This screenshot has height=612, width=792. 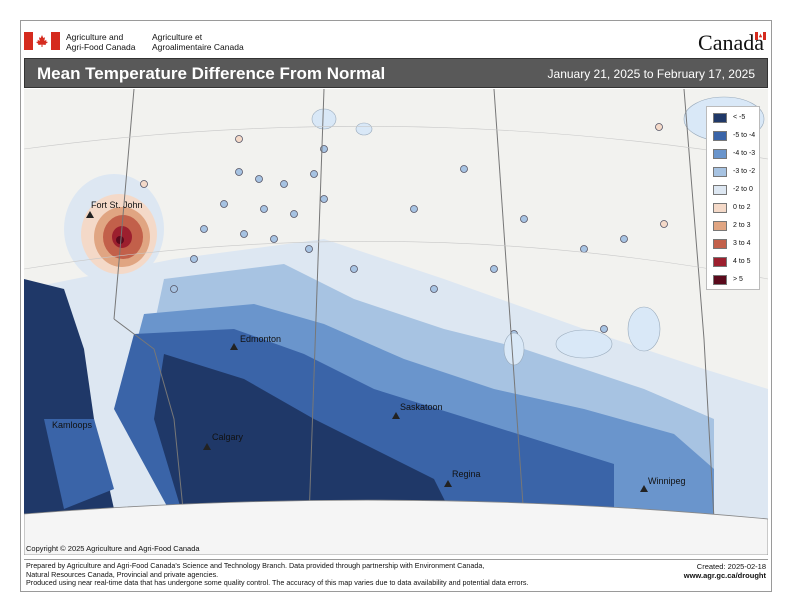 What do you see at coordinates (760, 36) in the screenshot?
I see `wordmark-flag-icon` at bounding box center [760, 36].